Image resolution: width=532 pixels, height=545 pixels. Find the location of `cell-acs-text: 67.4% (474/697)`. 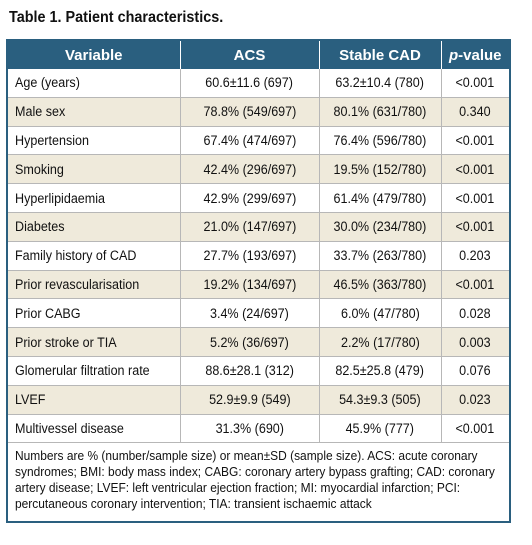

cell-acs-text: 67.4% (474/697) is located at coordinates (249, 140).